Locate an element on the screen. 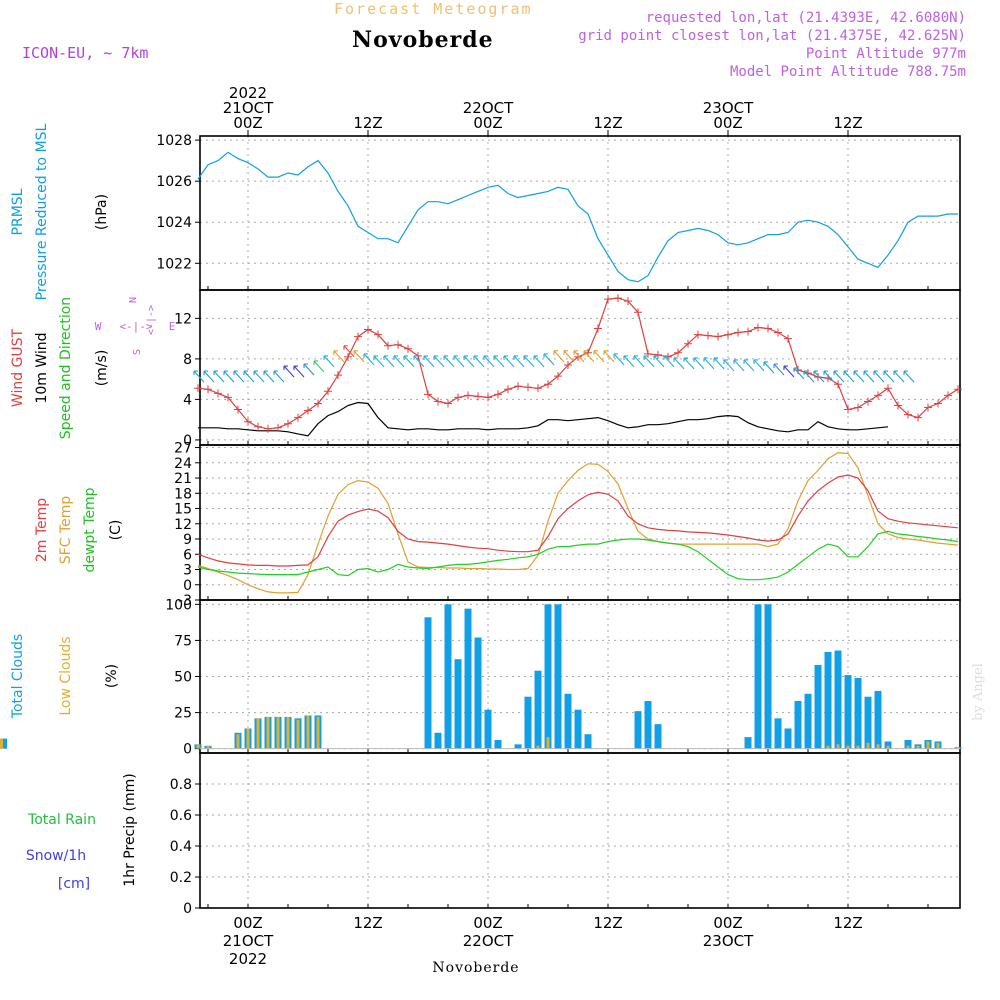 Image resolution: width=1000 pixels, height=1000 pixels. pressure-label: Pressure Reduced to MSL is located at coordinates (42, 211).